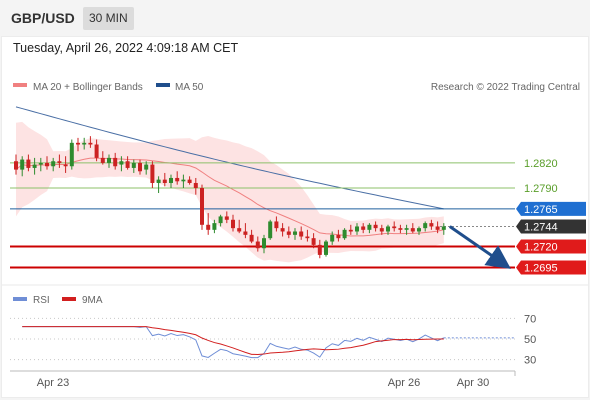  What do you see at coordinates (92, 300) in the screenshot?
I see `ma9-legend-label: 9MA` at bounding box center [92, 300].